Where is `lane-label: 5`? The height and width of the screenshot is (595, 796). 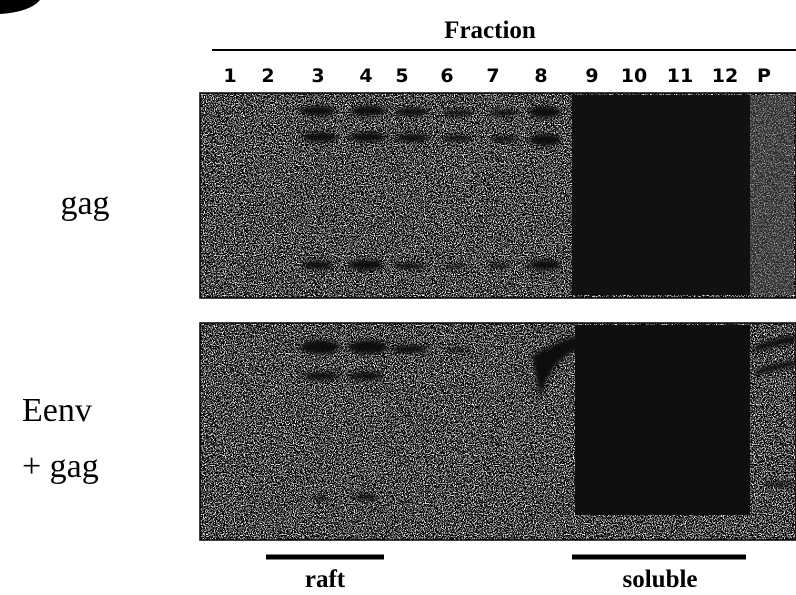
lane-label: 5 is located at coordinates (401, 76).